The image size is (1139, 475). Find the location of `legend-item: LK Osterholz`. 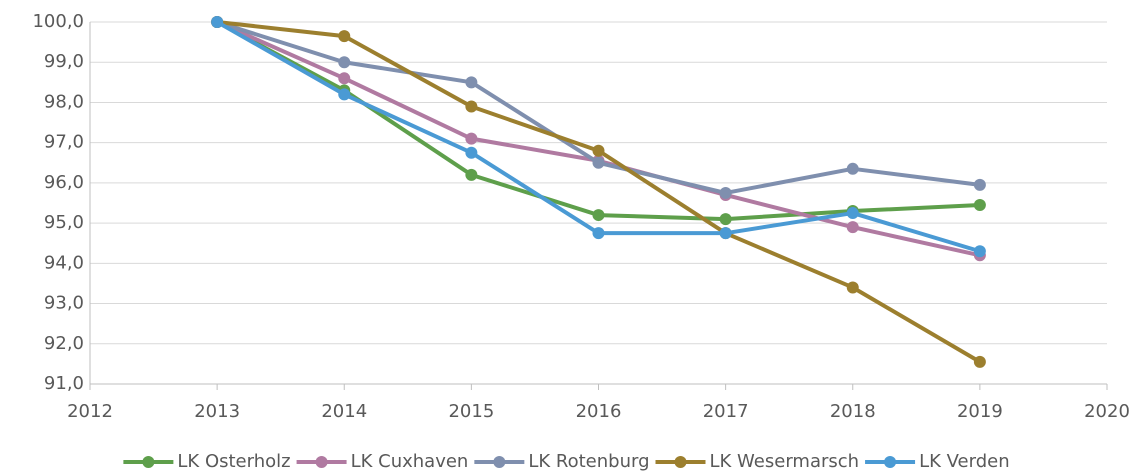

legend-item: LK Osterholz is located at coordinates (207, 461).